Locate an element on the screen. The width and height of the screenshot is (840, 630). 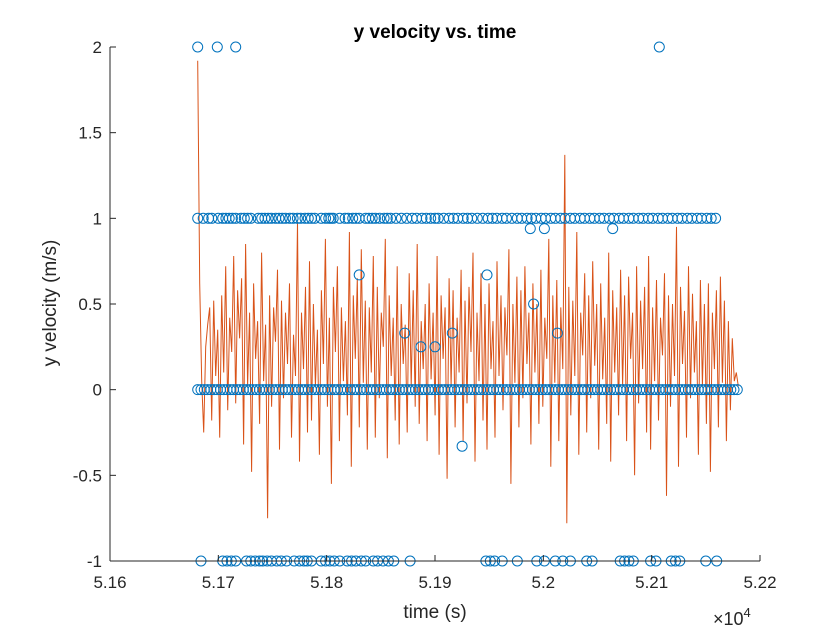
y-tick-label: 2 is located at coordinates (97, 47).